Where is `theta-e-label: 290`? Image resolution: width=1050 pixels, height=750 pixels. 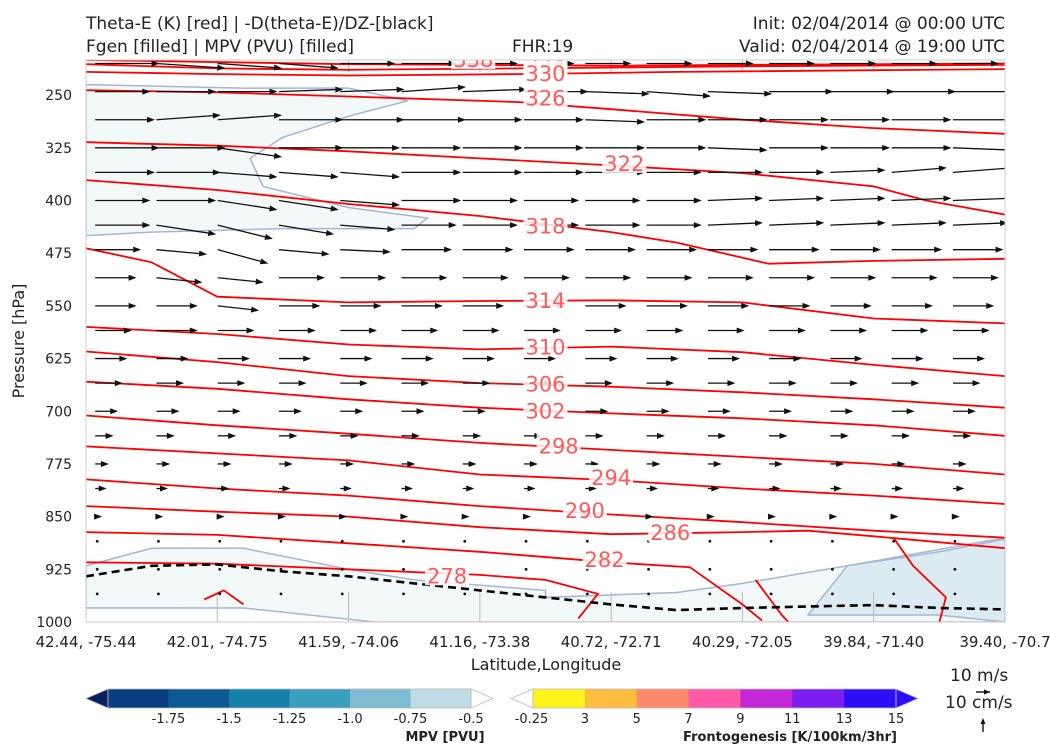 theta-e-label: 290 is located at coordinates (585, 511).